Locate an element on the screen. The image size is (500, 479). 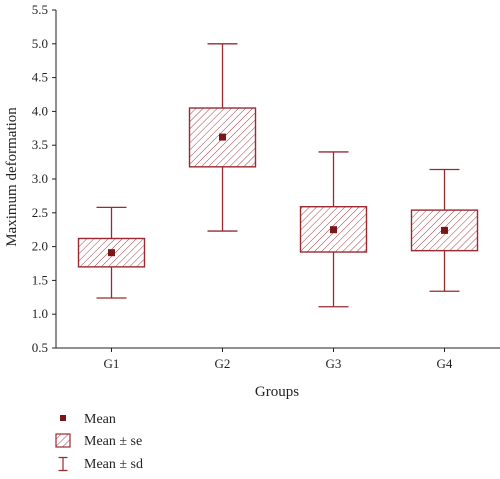
legend-item-sd: Mean ± sd is located at coordinates (100, 464).